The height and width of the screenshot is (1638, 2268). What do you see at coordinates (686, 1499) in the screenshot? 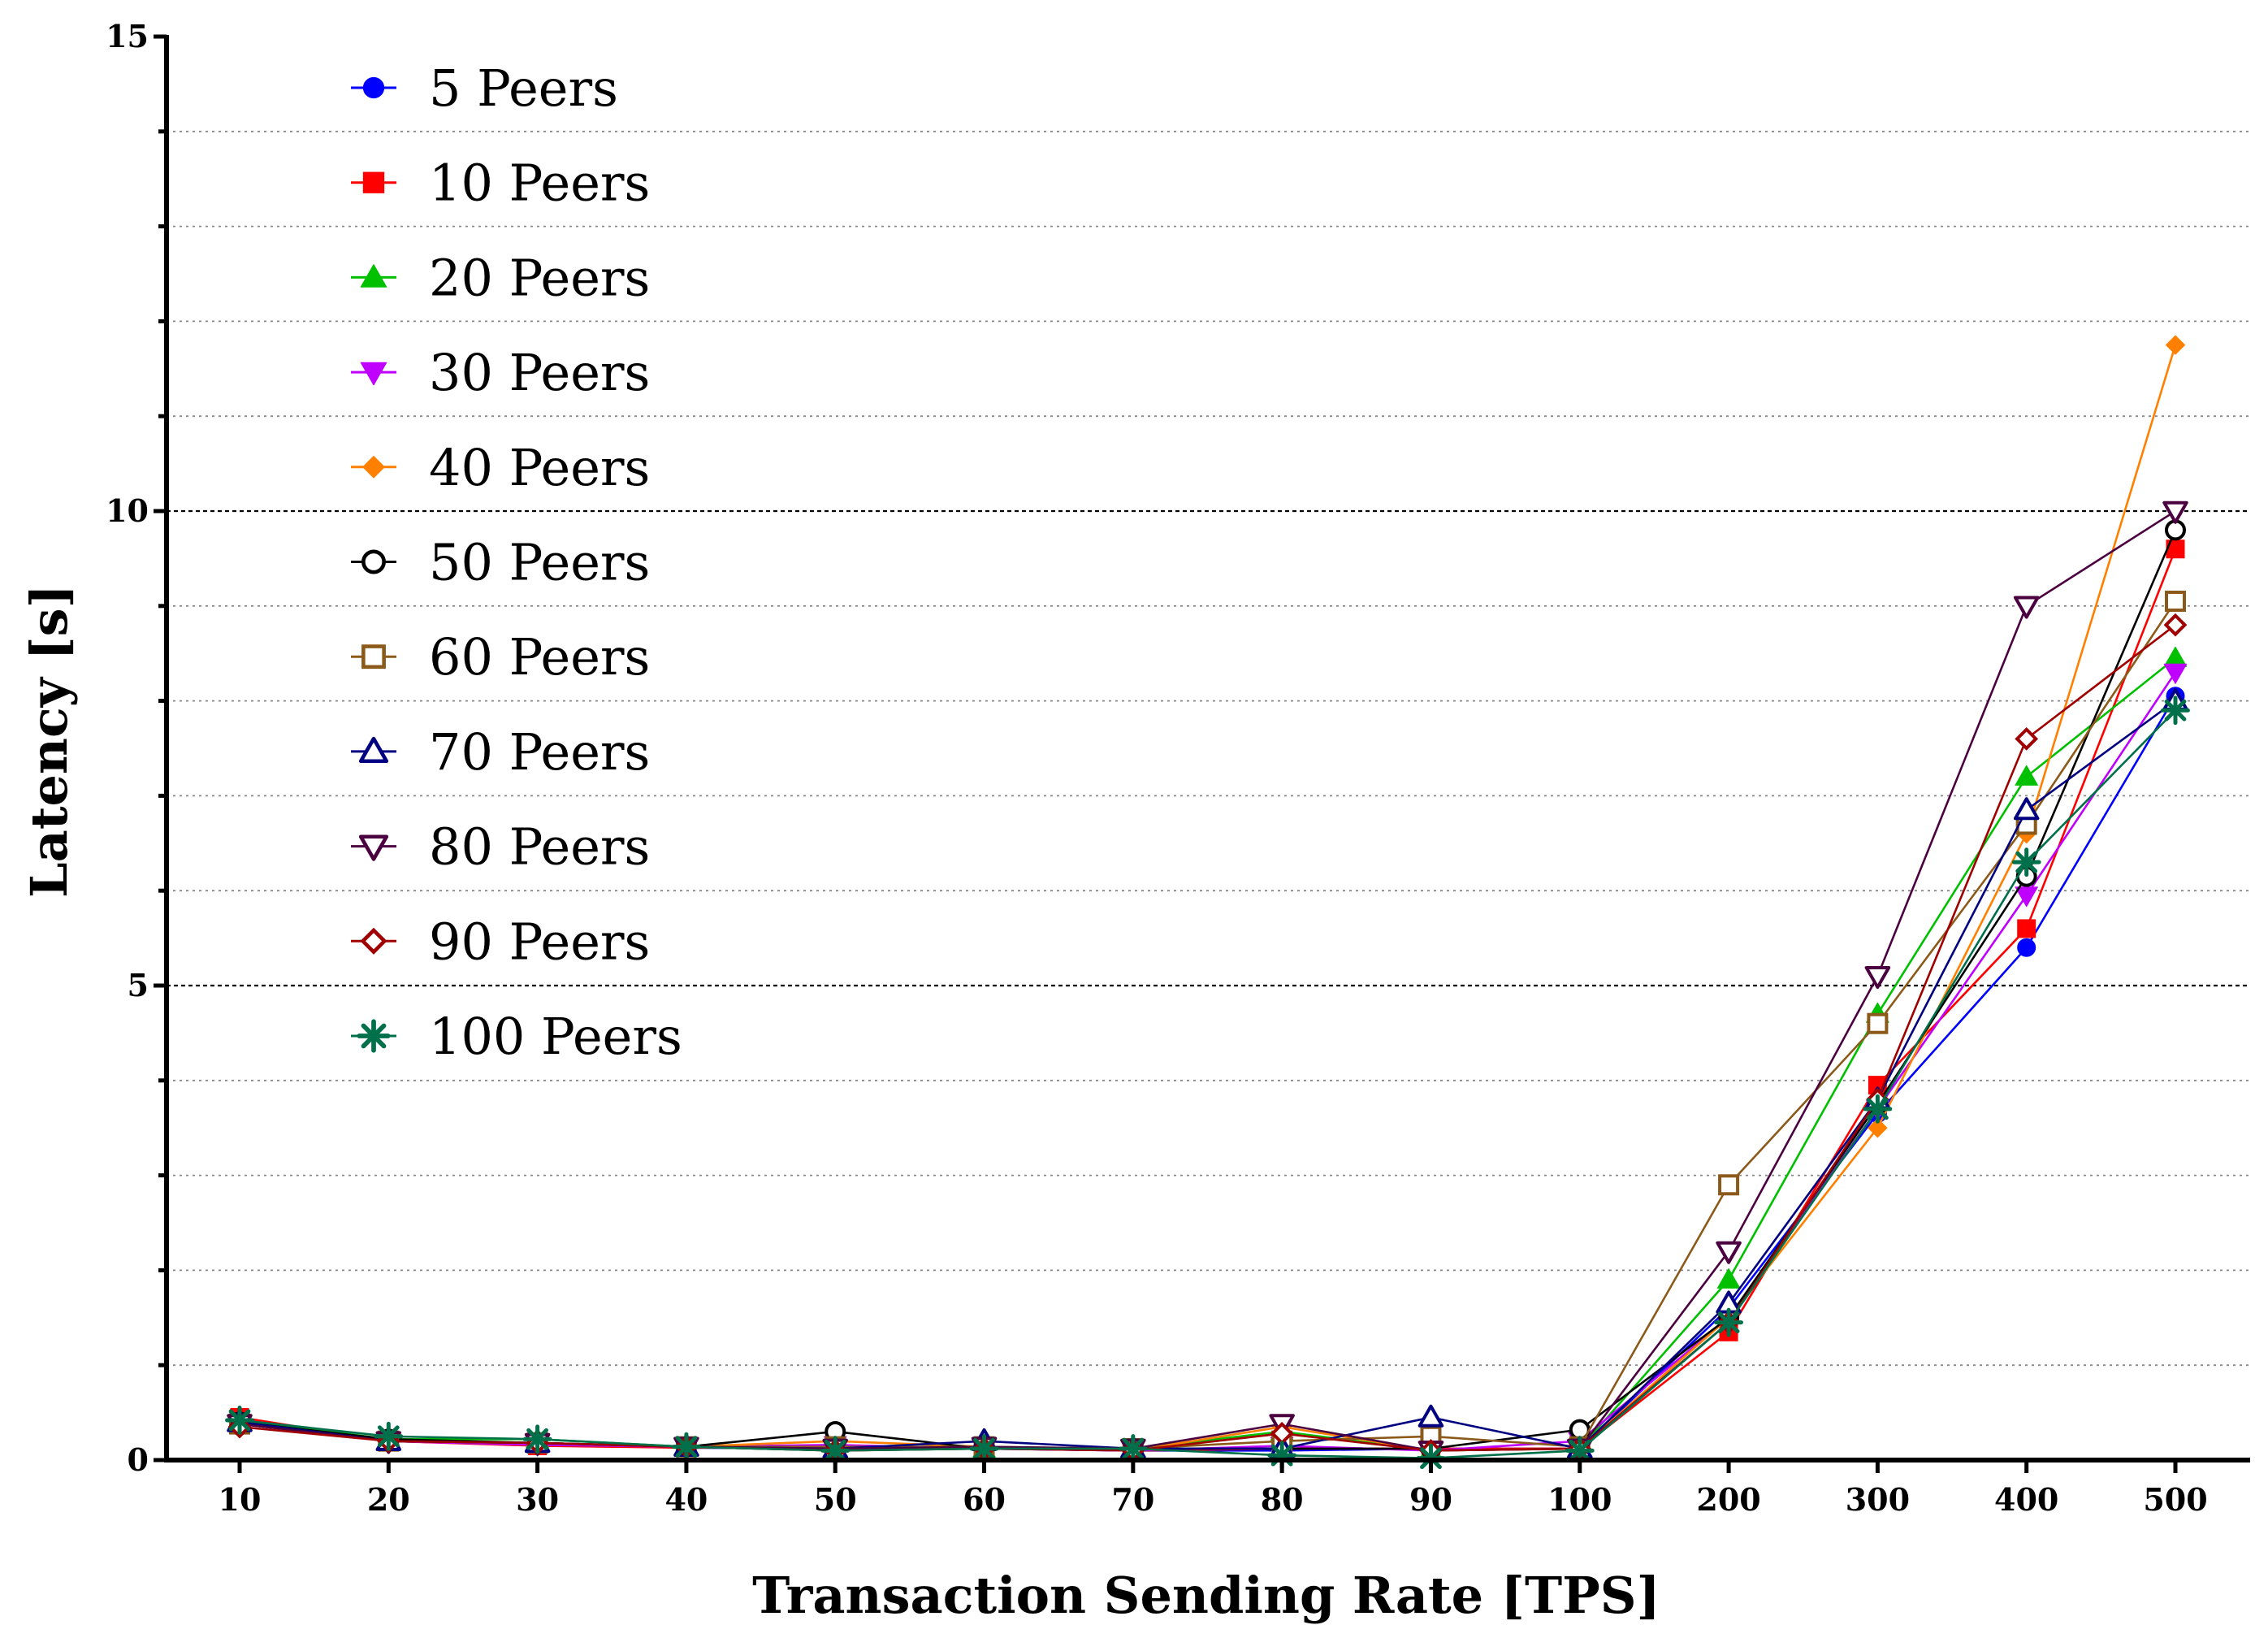
I see `x-tick-label: 40` at bounding box center [686, 1499].